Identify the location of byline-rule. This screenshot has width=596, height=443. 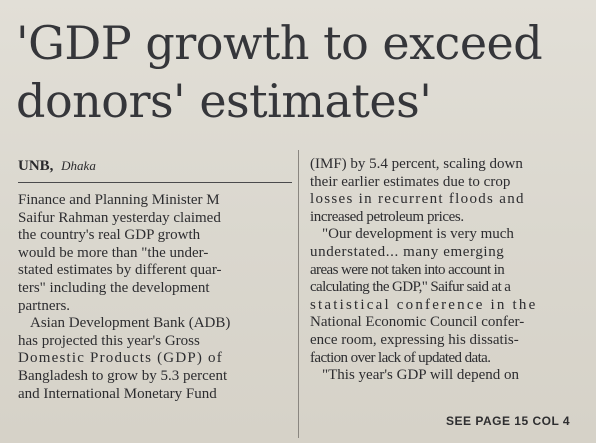
(155, 182).